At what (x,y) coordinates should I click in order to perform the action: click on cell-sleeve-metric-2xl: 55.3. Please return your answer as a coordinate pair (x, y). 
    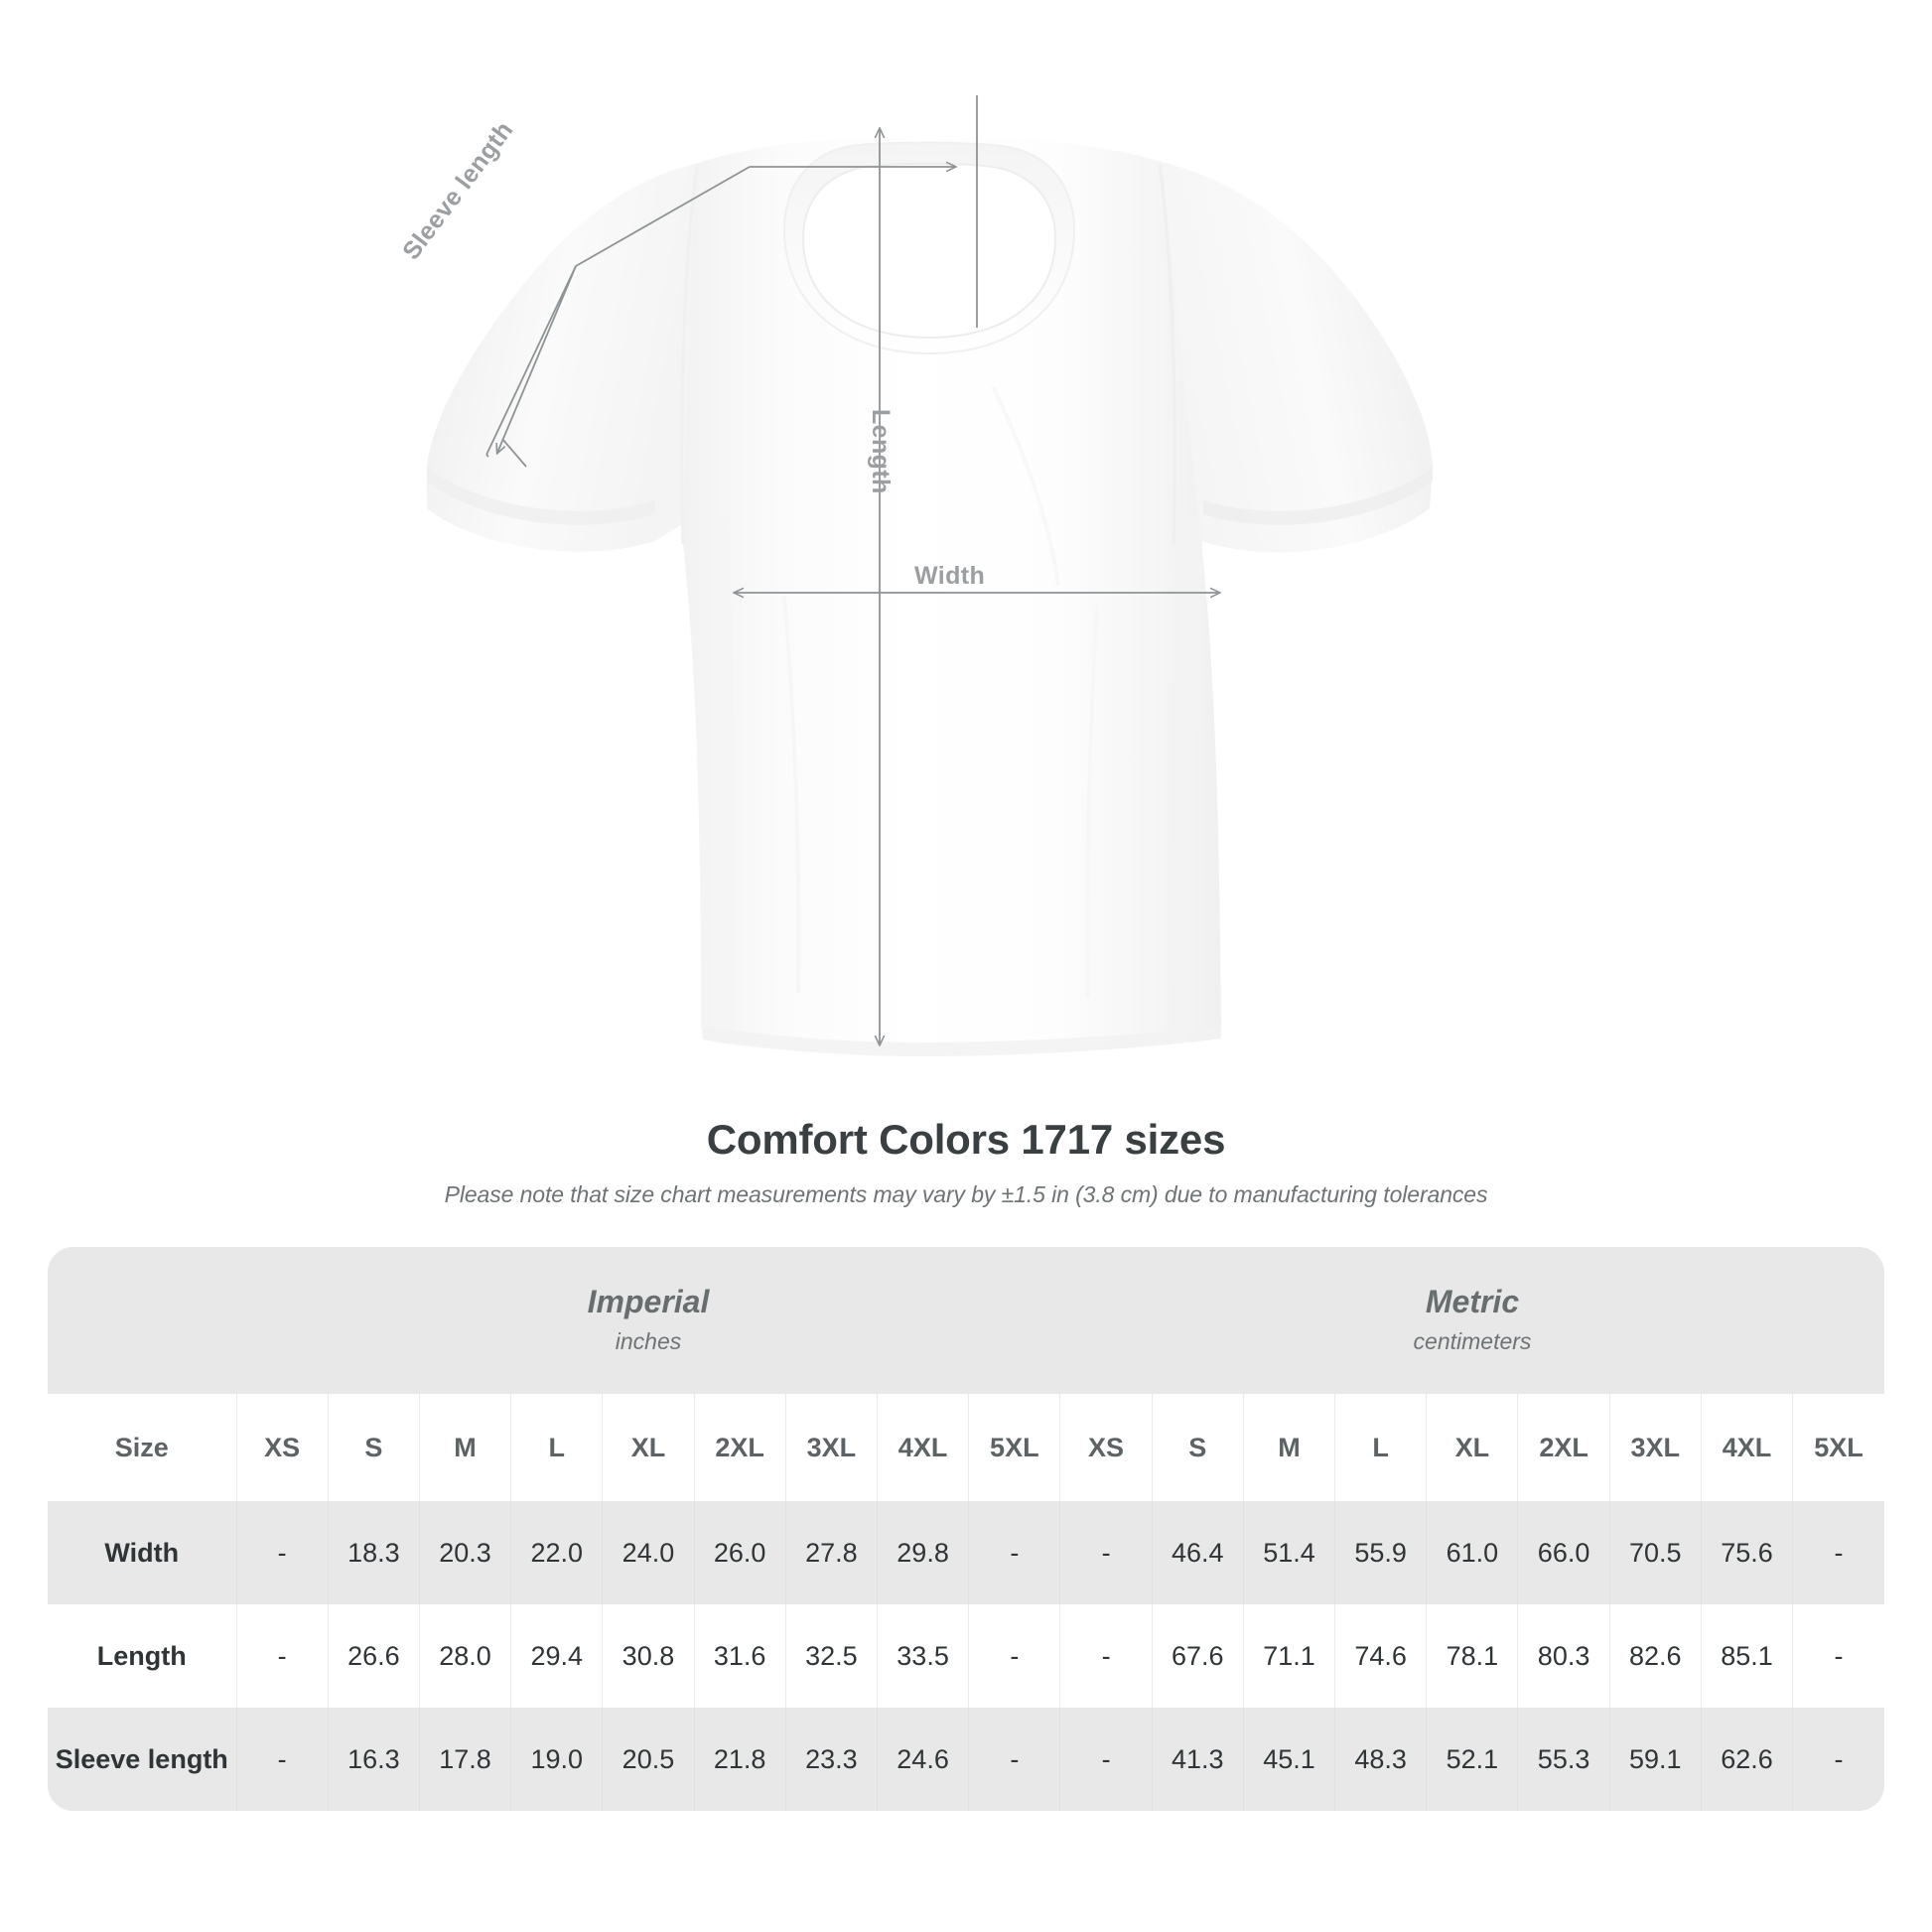
    Looking at the image, I should click on (1563, 1759).